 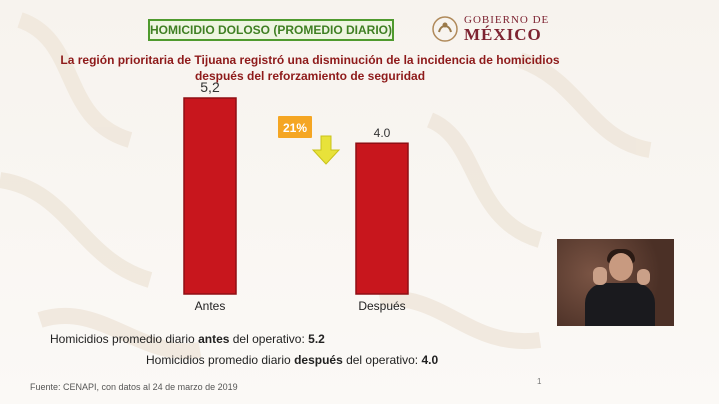 I want to click on gobierno-logo: GOBIERNO DE MÉXICO, so click(x=492, y=29).